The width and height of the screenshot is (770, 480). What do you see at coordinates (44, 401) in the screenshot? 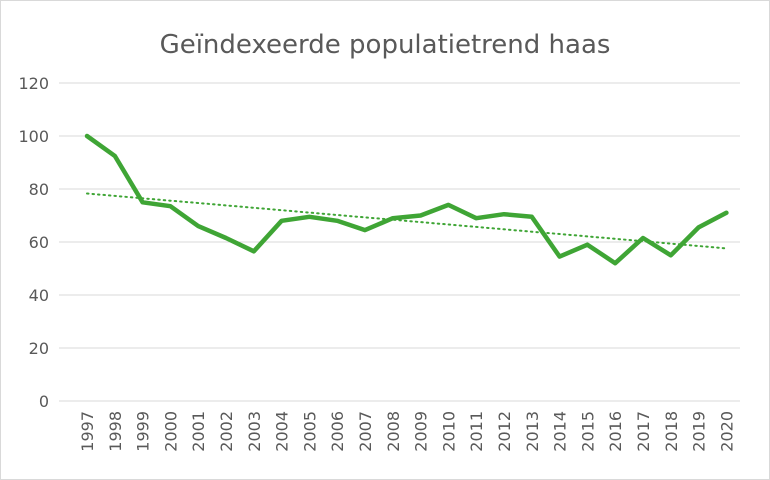
I see `y-tick-label: 0` at bounding box center [44, 401].